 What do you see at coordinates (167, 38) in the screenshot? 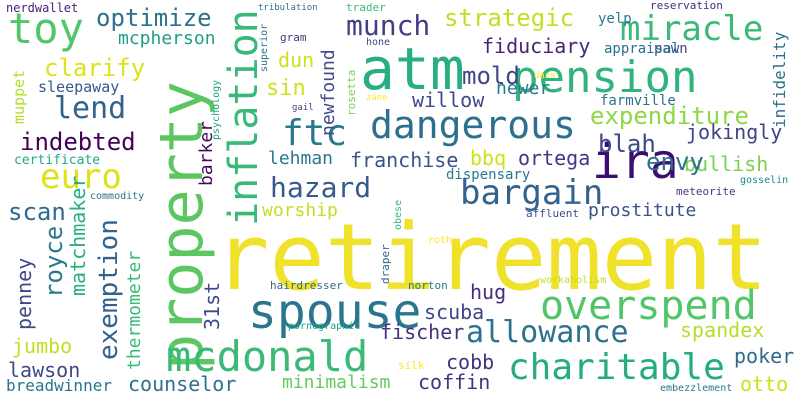
I see `word-mcpherson: mcpherson` at bounding box center [167, 38].